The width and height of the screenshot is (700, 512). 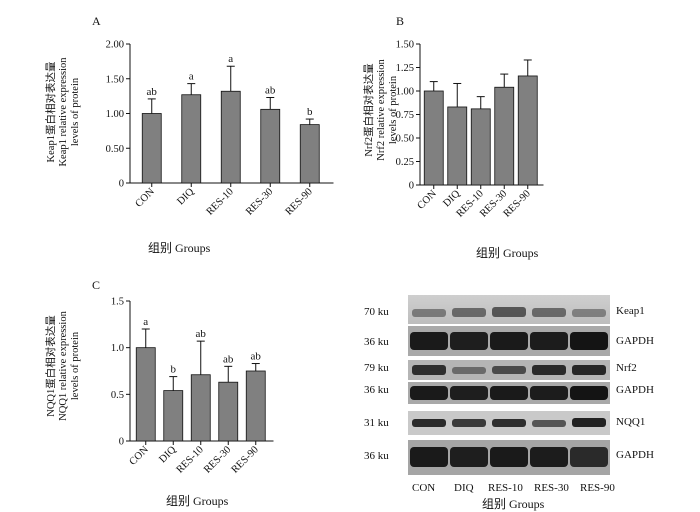 What do you see at coordinates (635, 341) in the screenshot?
I see `blot-protein-2: GAPDH` at bounding box center [635, 341].